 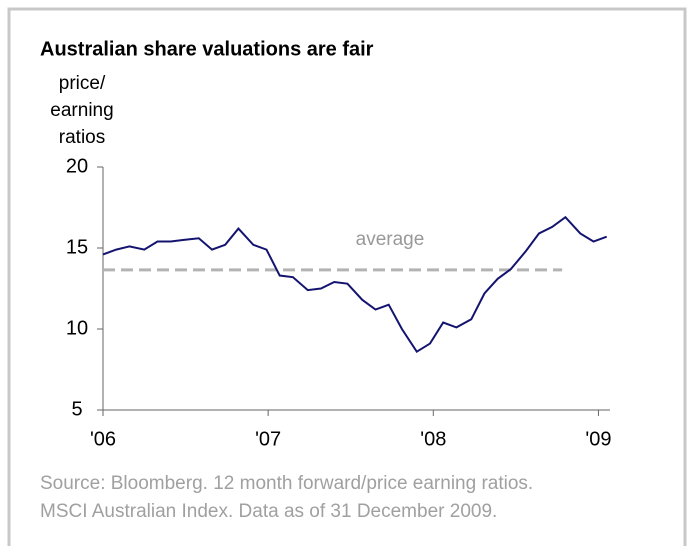 I want to click on x-tick-label: '09, so click(x=598, y=439).